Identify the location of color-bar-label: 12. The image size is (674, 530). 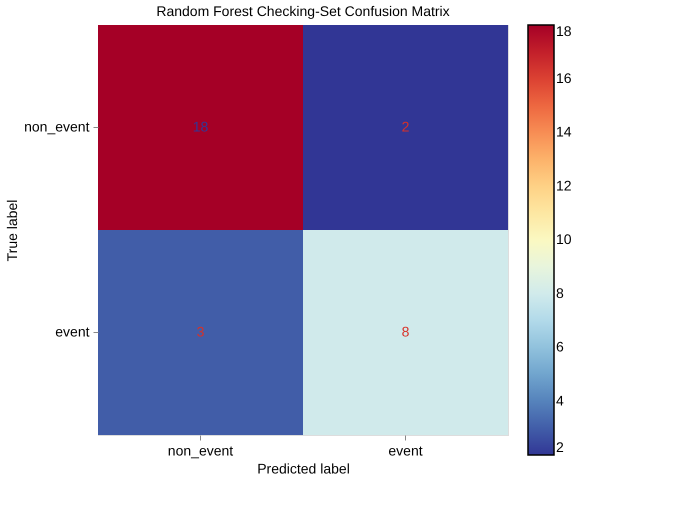
(564, 185).